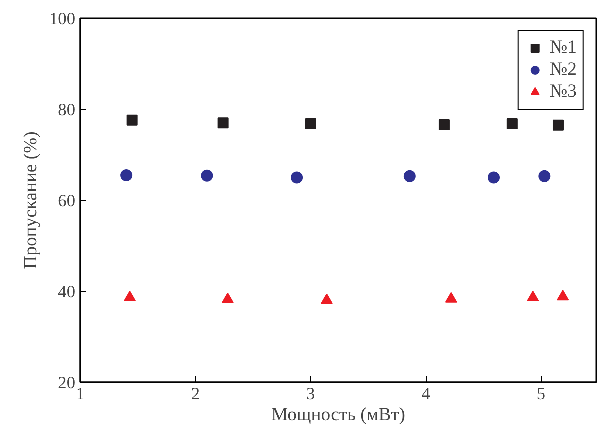  Describe the element at coordinates (338, 415) in the screenshot. I see `x-axis-title: Мощность (мВт)` at that location.